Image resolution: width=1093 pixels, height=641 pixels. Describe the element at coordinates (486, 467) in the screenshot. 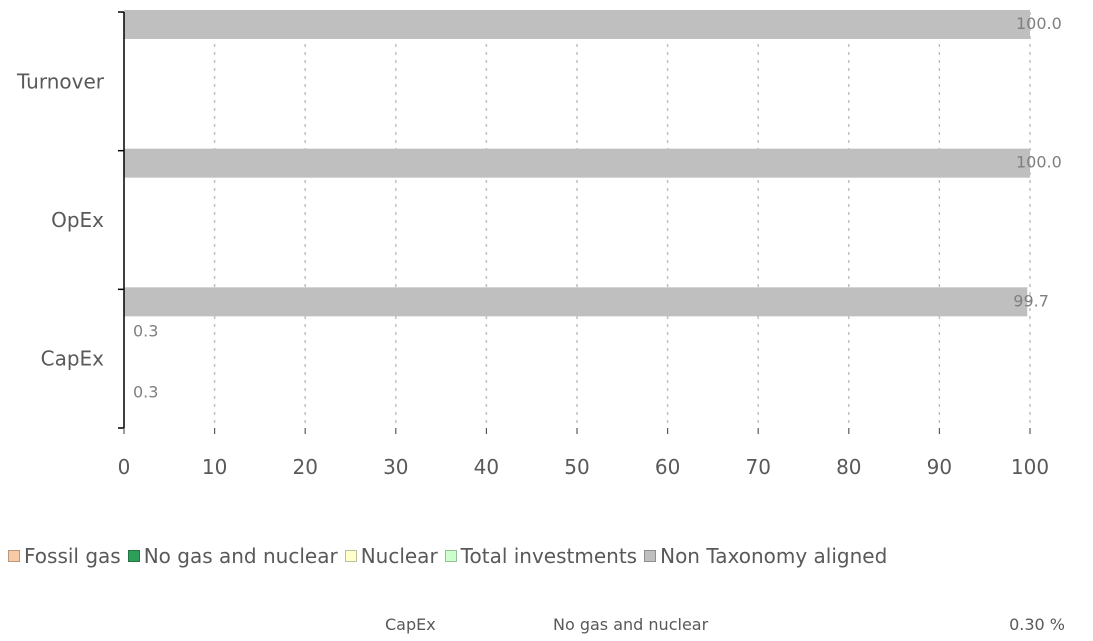

I see `x-tick-label-40: 40` at that location.